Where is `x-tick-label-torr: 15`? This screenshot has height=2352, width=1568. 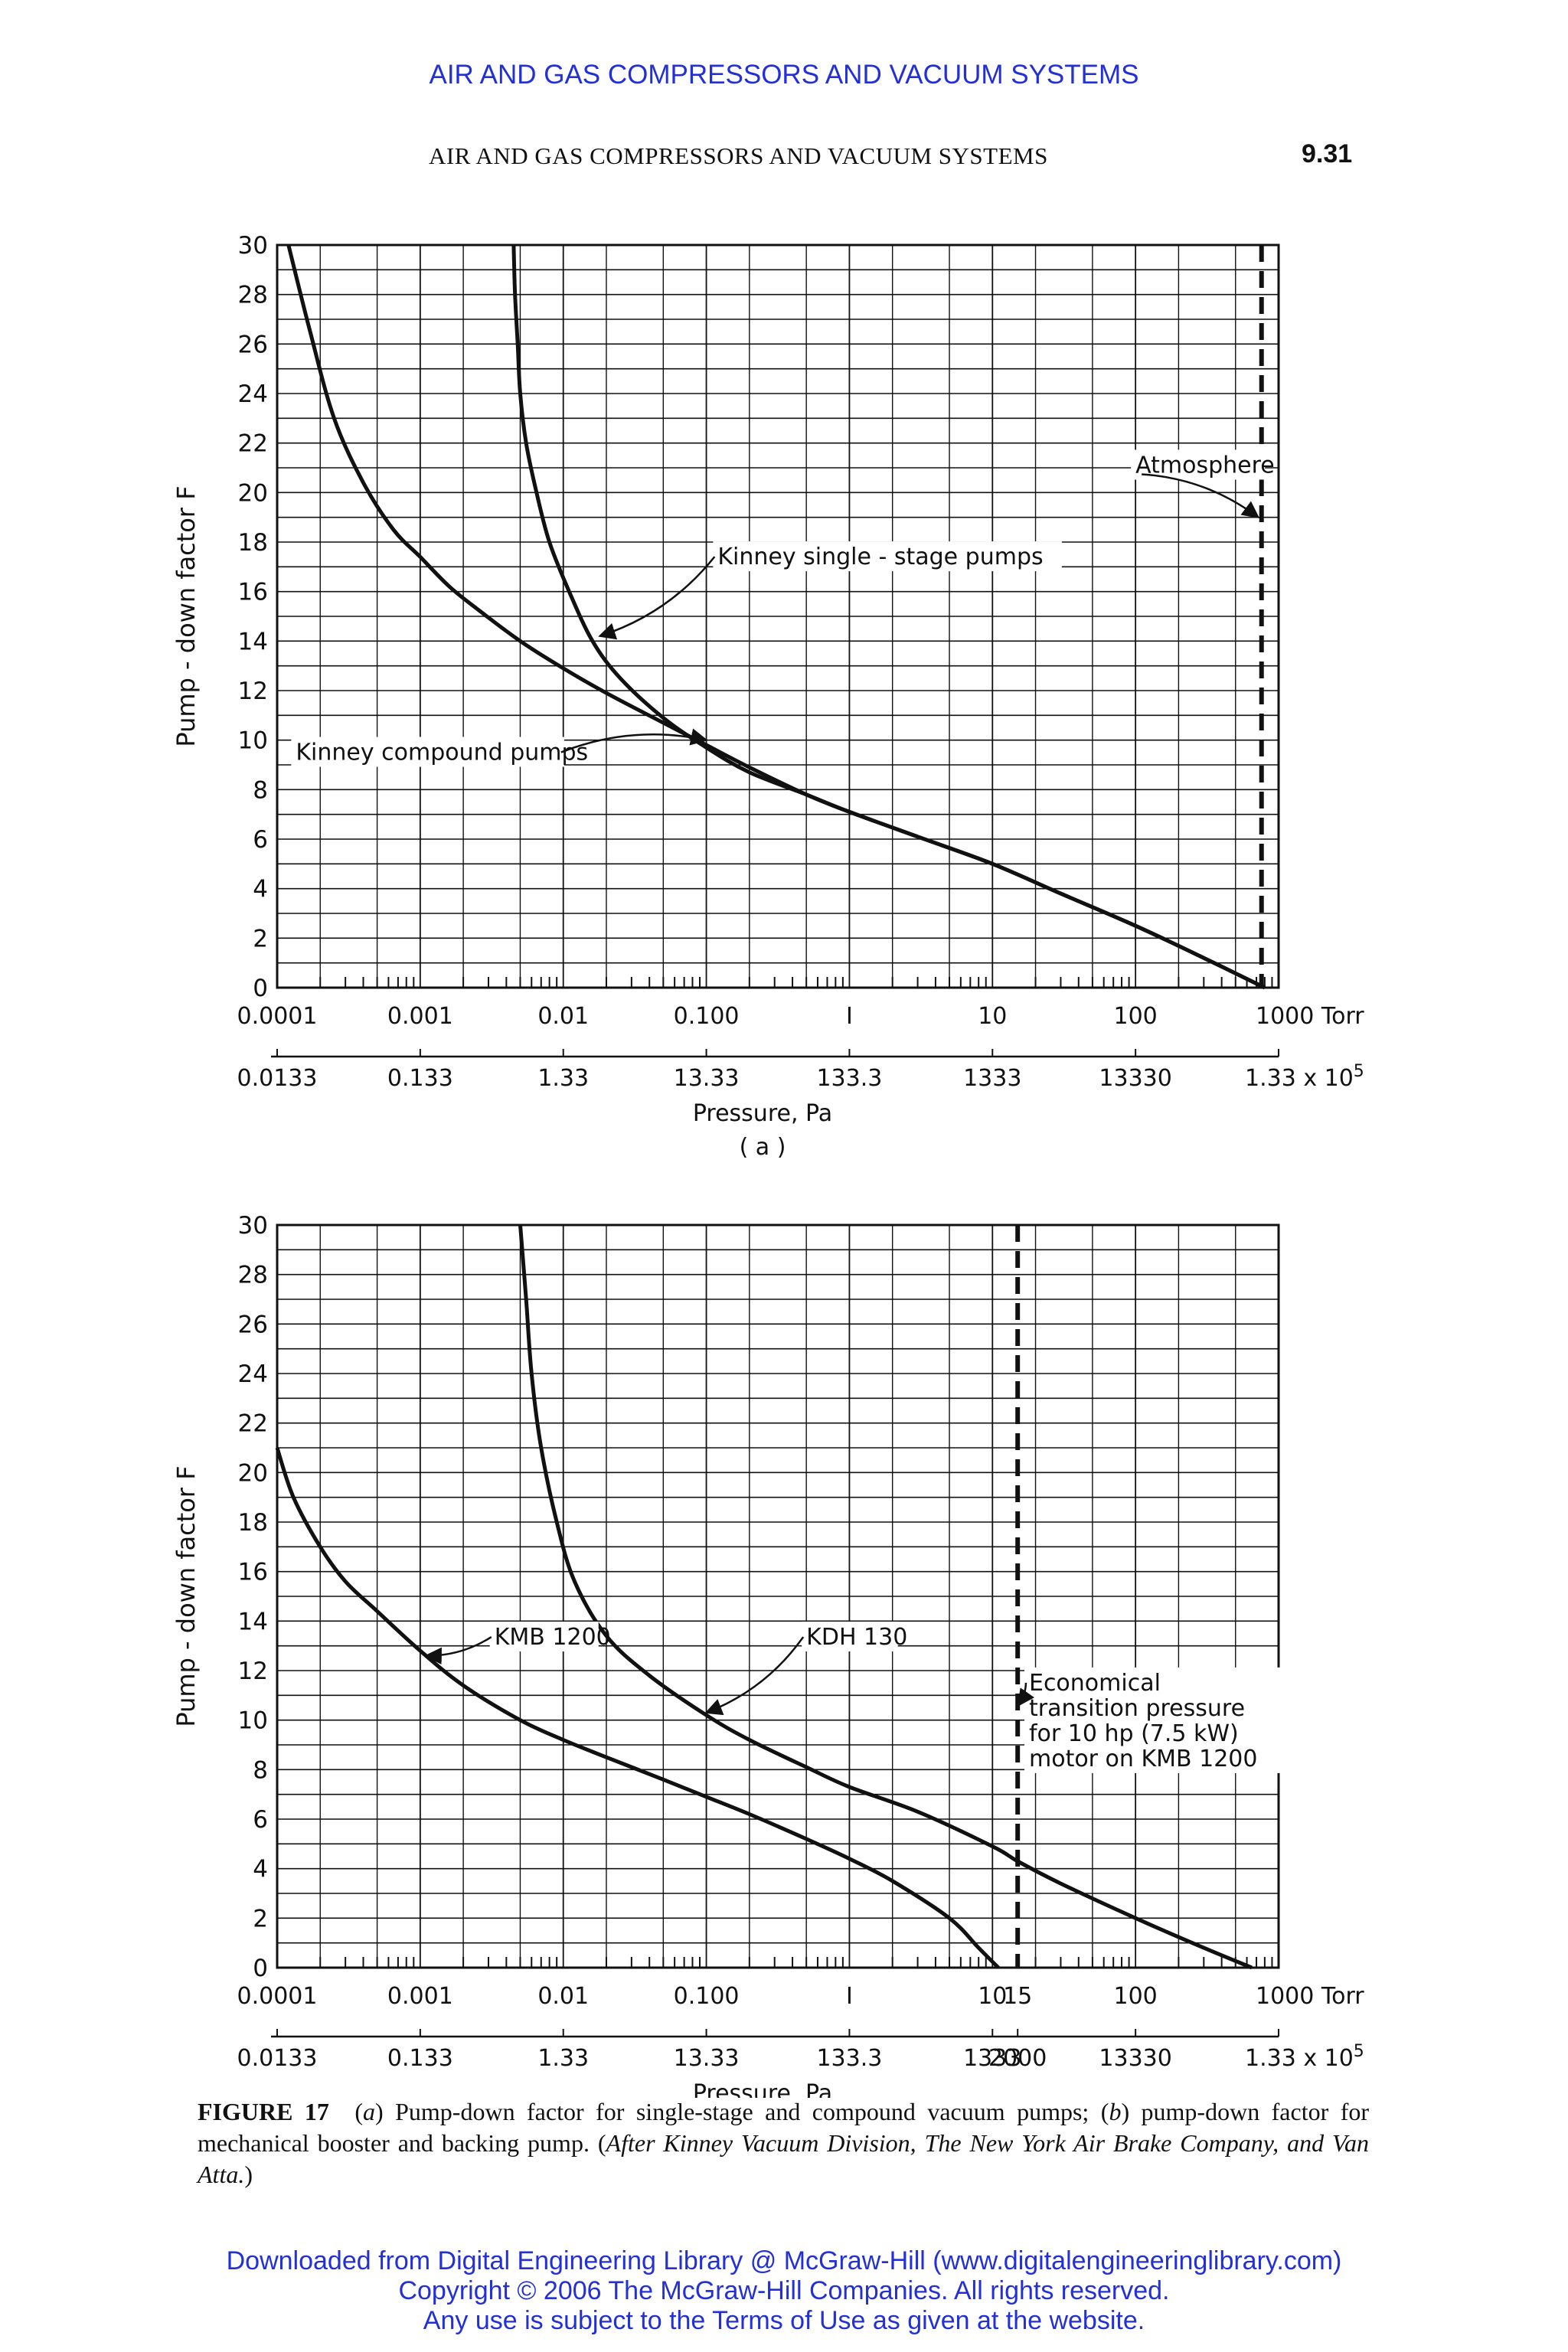 x-tick-label-torr: 15 is located at coordinates (1017, 1996).